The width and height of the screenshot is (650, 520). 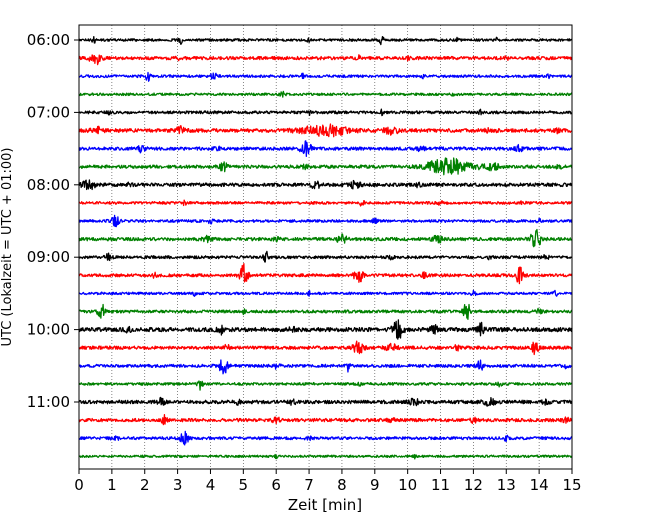 I want to click on x-tick-label: 6, so click(x=276, y=485).